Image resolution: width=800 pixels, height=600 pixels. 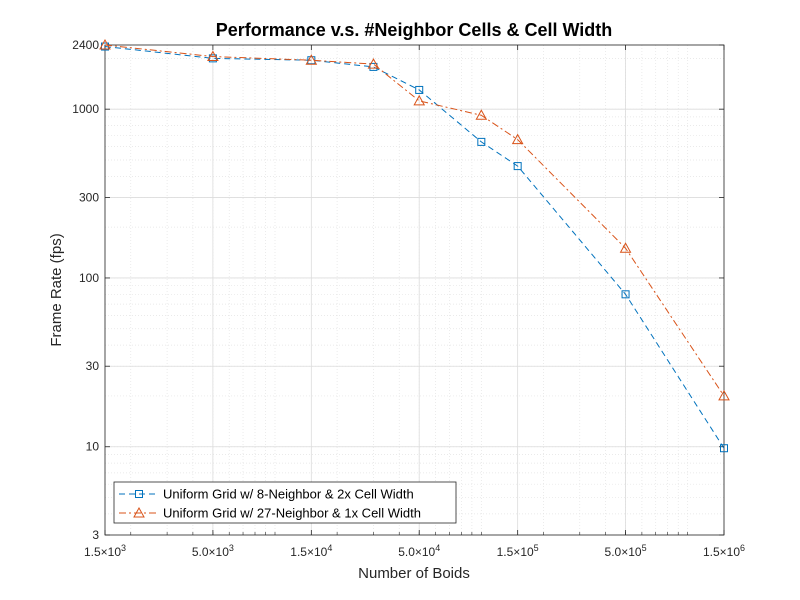 I want to click on y-tick-label: 3, so click(x=95, y=535).